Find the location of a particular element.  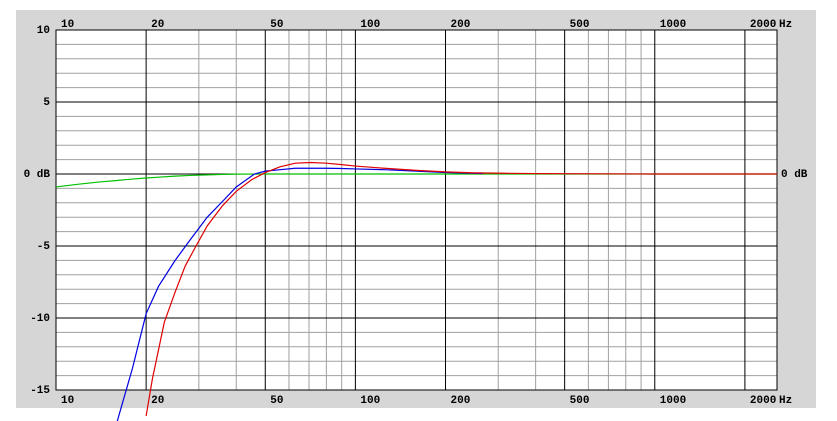

right-y-tick-label: 0 dB is located at coordinates (794, 175).